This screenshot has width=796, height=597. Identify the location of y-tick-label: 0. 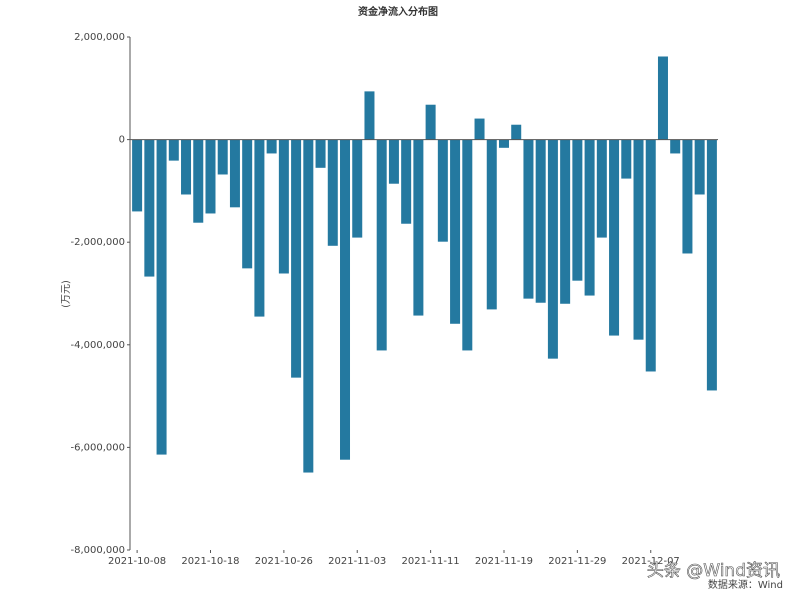
(122, 140).